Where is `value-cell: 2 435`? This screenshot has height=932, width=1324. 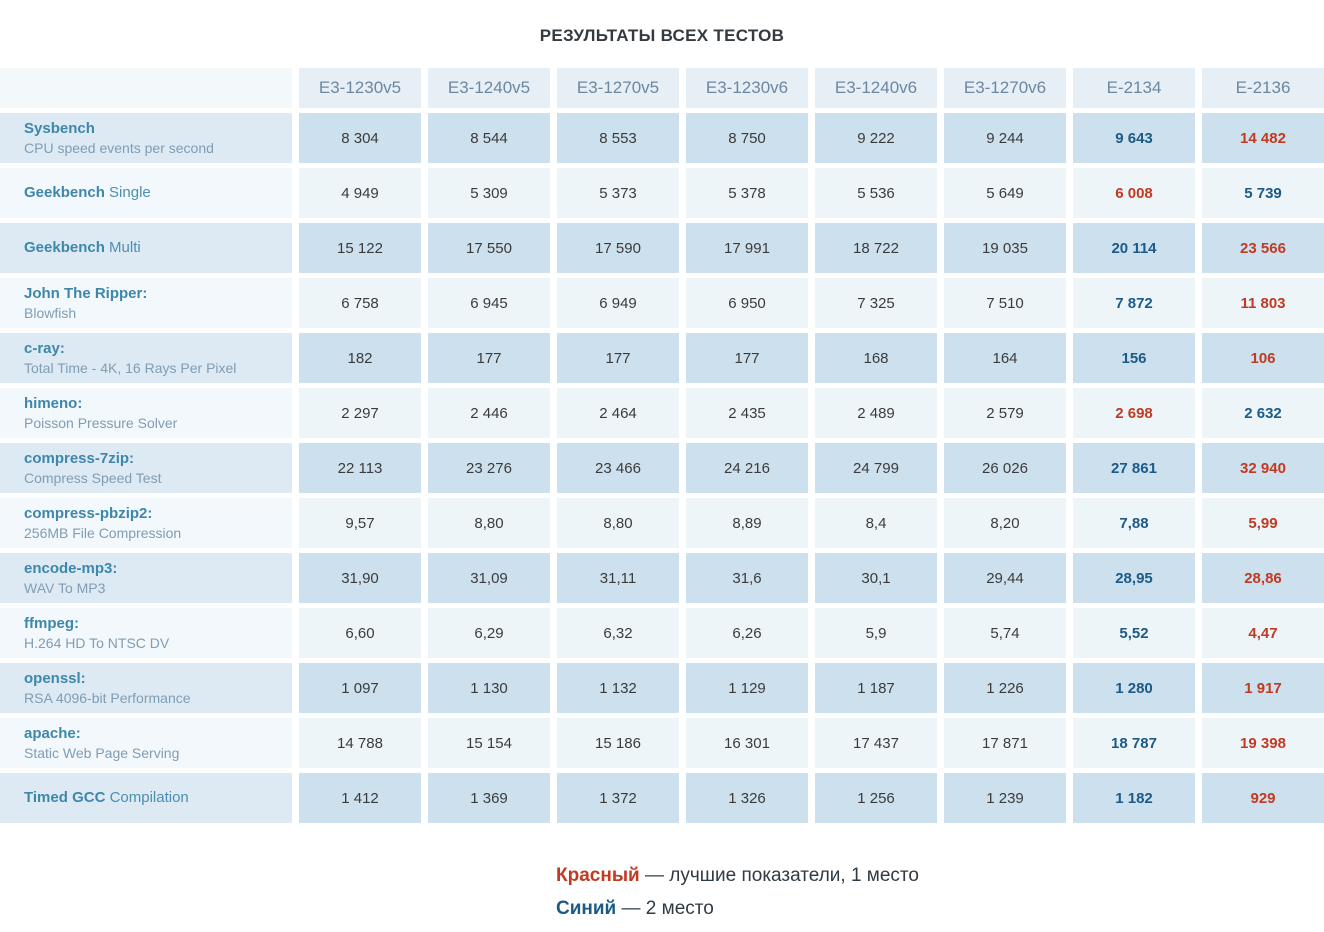
value-cell: 2 435 is located at coordinates (747, 413).